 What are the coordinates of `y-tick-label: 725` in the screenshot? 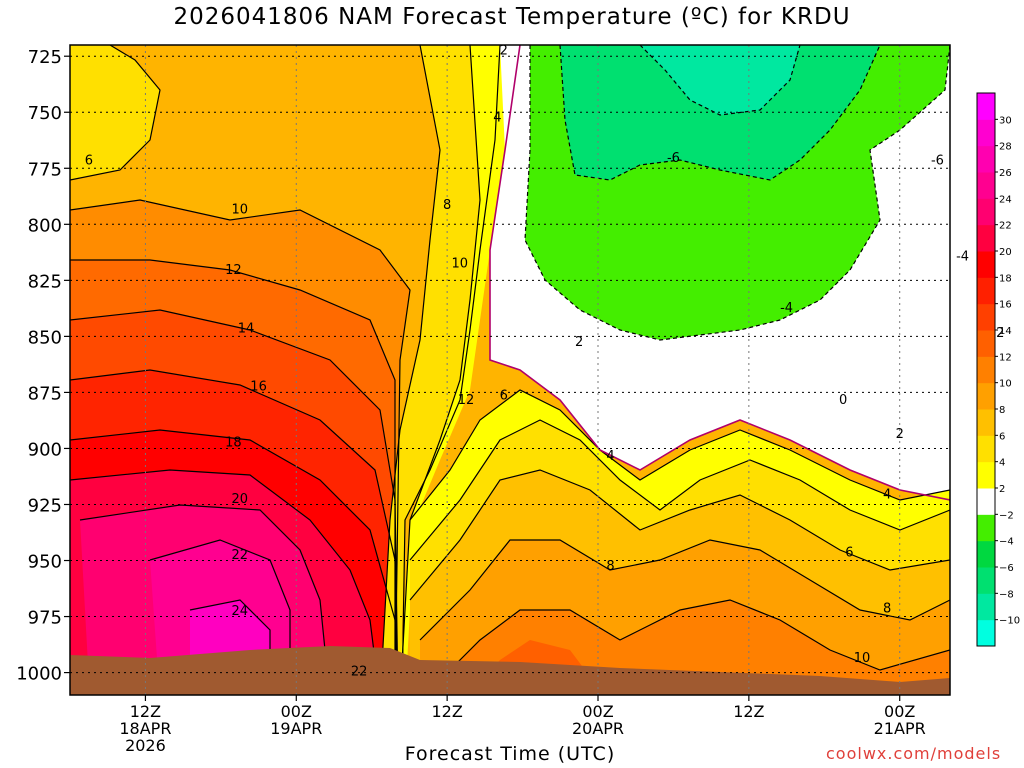 It's located at (45, 57).